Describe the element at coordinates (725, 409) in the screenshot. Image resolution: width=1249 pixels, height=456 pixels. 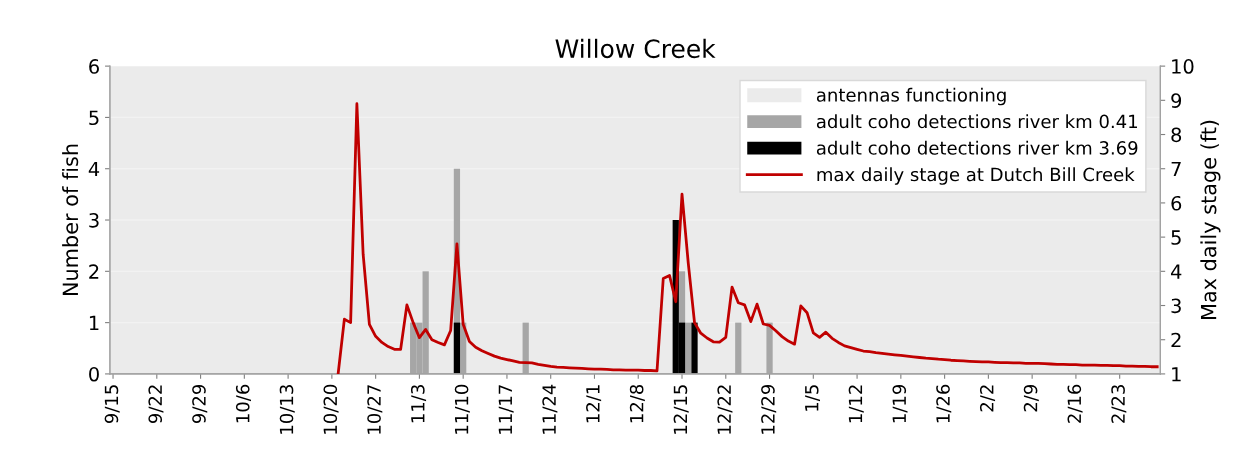
I see `x-tick-label: 12/22` at that location.